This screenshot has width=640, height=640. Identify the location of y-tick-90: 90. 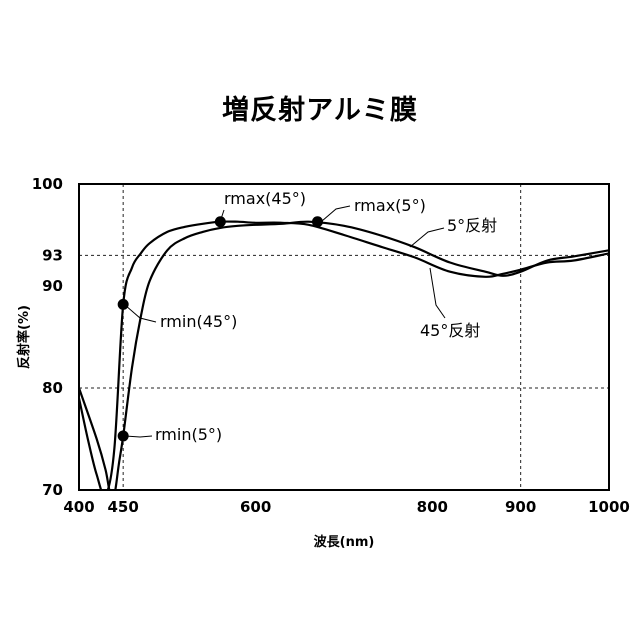
(52, 286).